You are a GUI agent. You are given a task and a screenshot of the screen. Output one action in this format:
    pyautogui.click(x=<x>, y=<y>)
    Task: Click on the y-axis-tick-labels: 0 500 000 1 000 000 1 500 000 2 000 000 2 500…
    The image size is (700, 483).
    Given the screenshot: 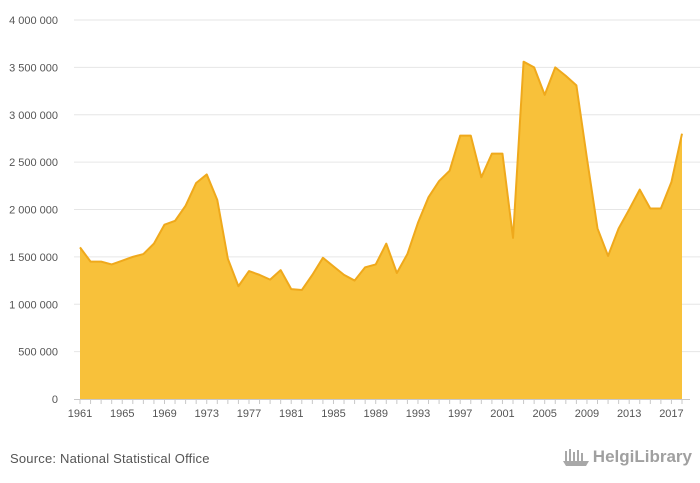 What is the action you would take?
    pyautogui.click(x=33, y=210)
    